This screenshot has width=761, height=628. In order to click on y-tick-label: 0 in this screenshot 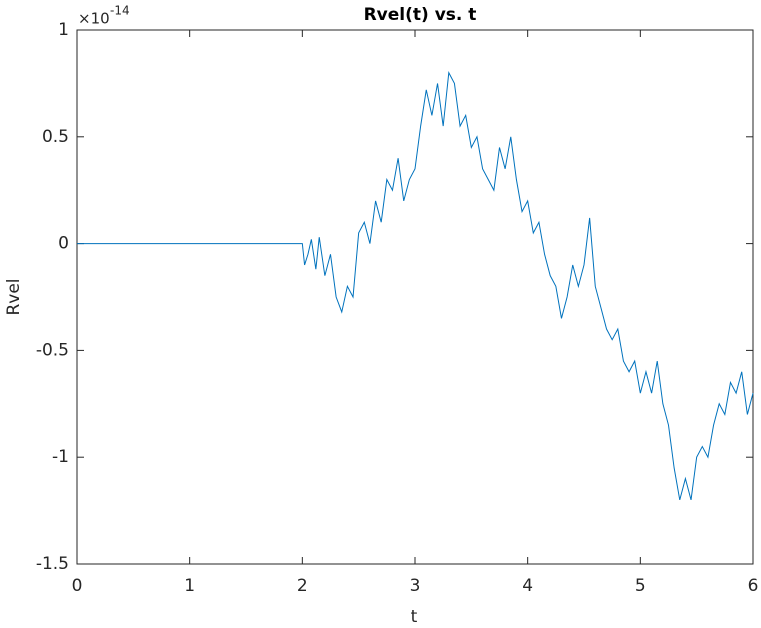, I will do `click(63, 244)`.